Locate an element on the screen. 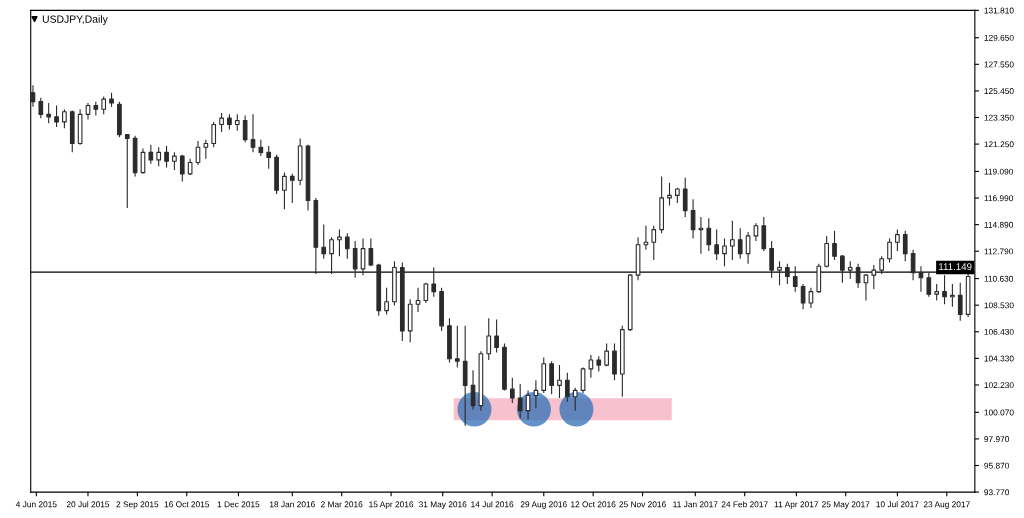 Image resolution: width=1024 pixels, height=518 pixels. y-tick-label: 108.530 is located at coordinates (999, 305).